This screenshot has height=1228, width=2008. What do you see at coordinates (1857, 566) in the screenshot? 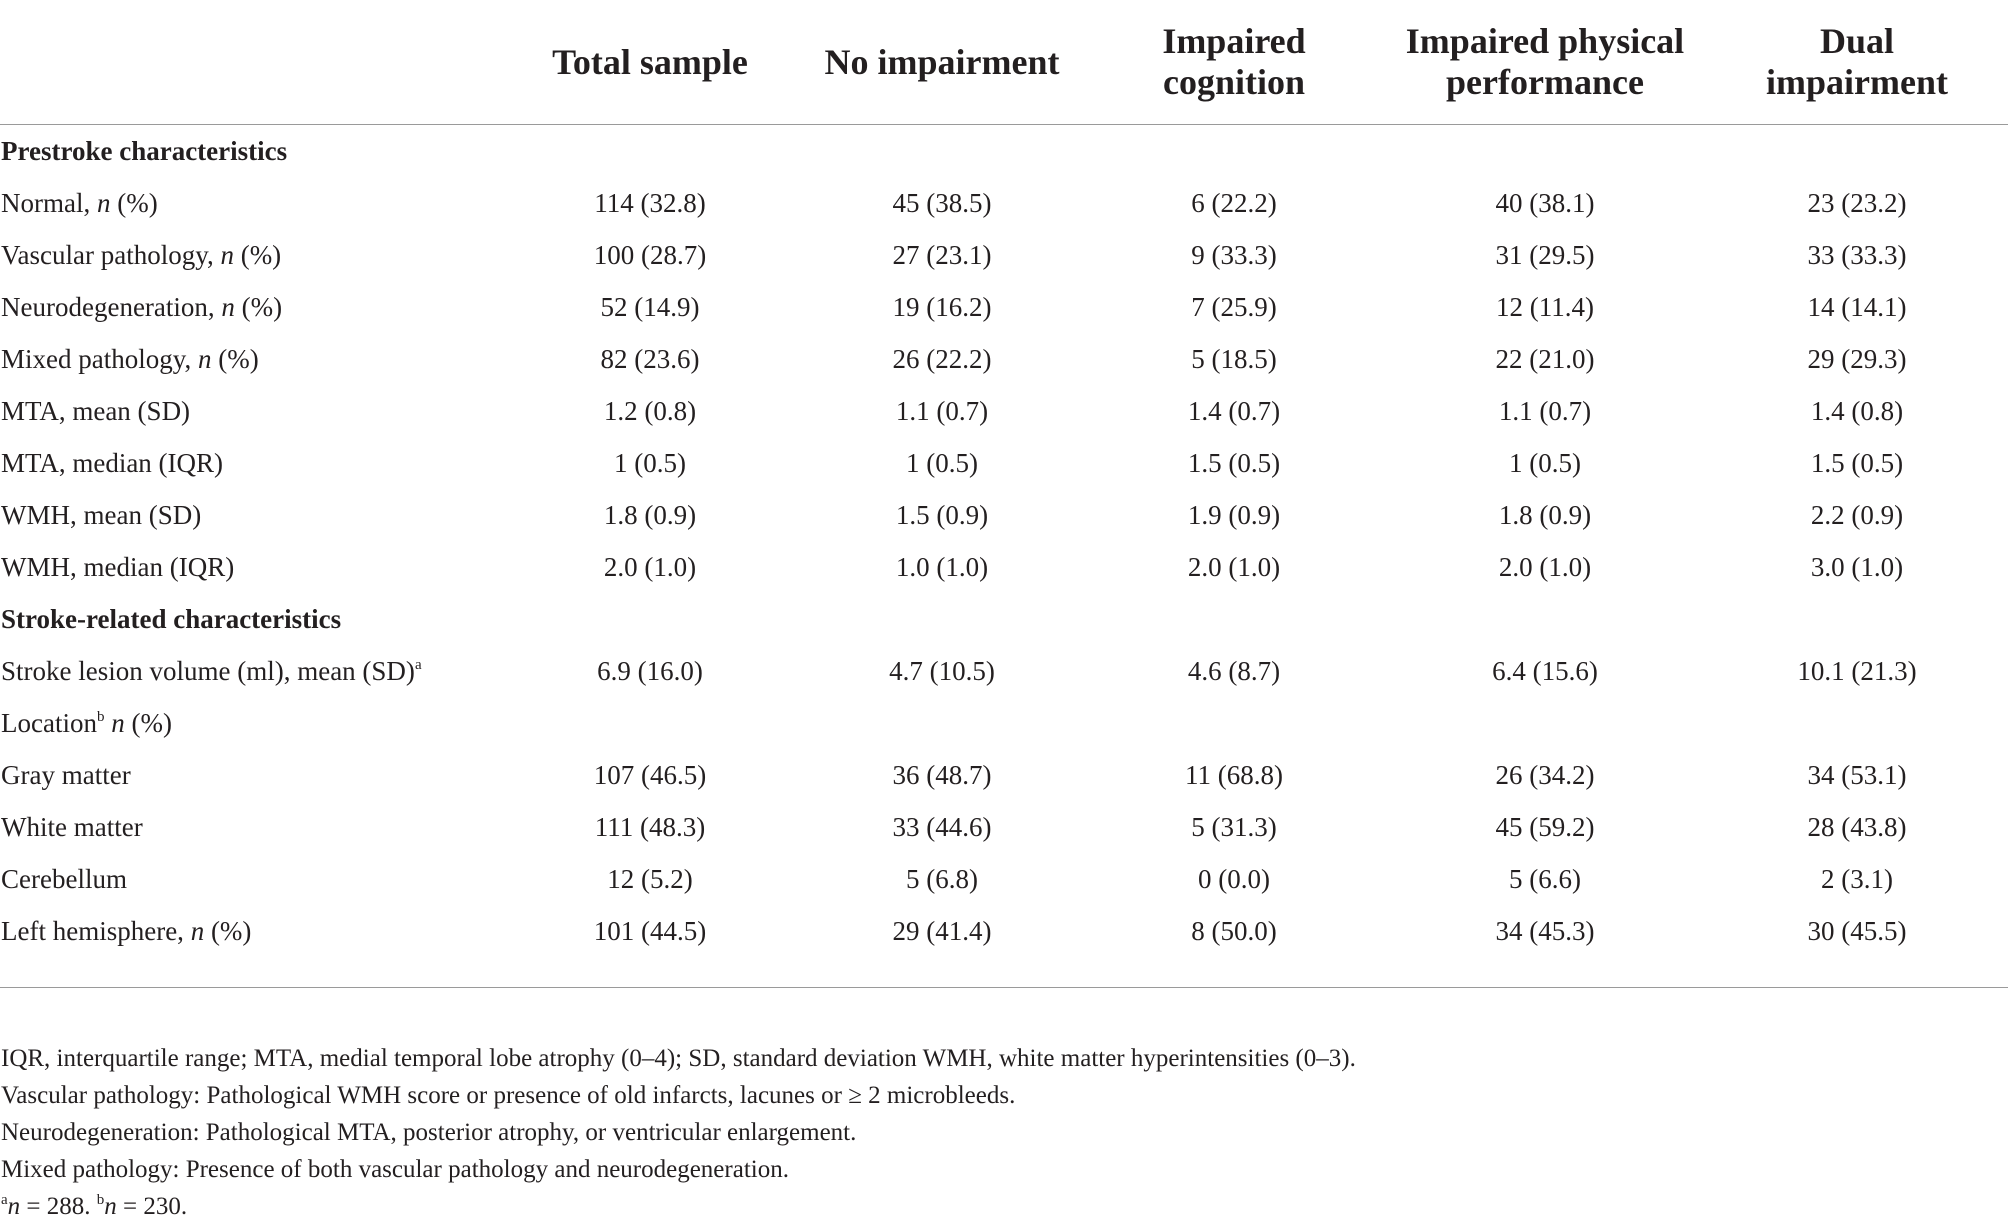
I see `cell-dual-impairment: 3.0 (1.0)` at bounding box center [1857, 566].